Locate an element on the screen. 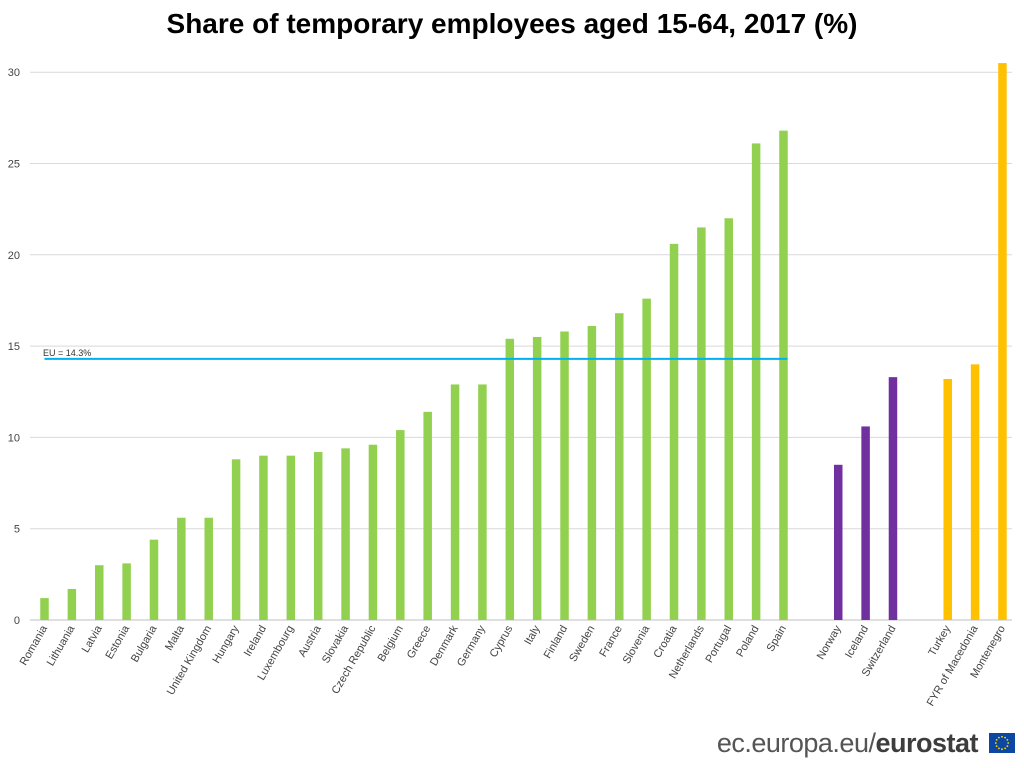 The height and width of the screenshot is (768, 1024). x-tick-label: Ireland is located at coordinates (255, 641).